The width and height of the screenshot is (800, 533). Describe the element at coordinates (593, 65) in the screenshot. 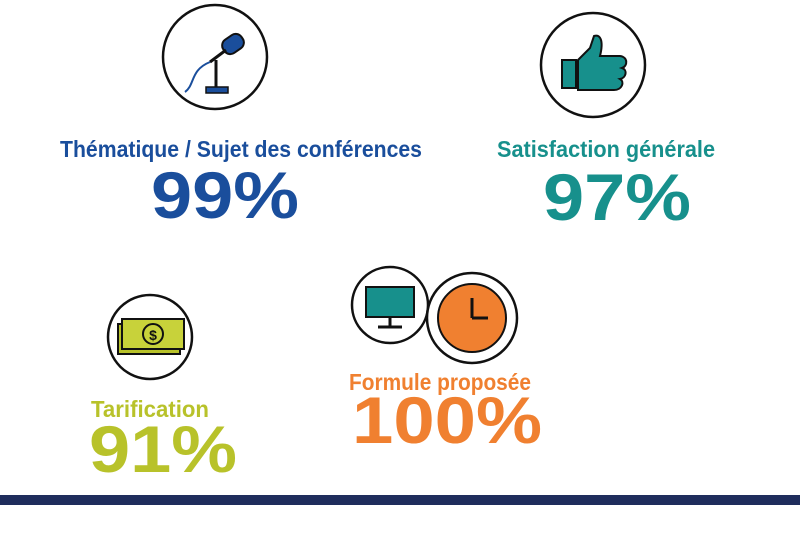

I see `thumbs-up-icon` at that location.